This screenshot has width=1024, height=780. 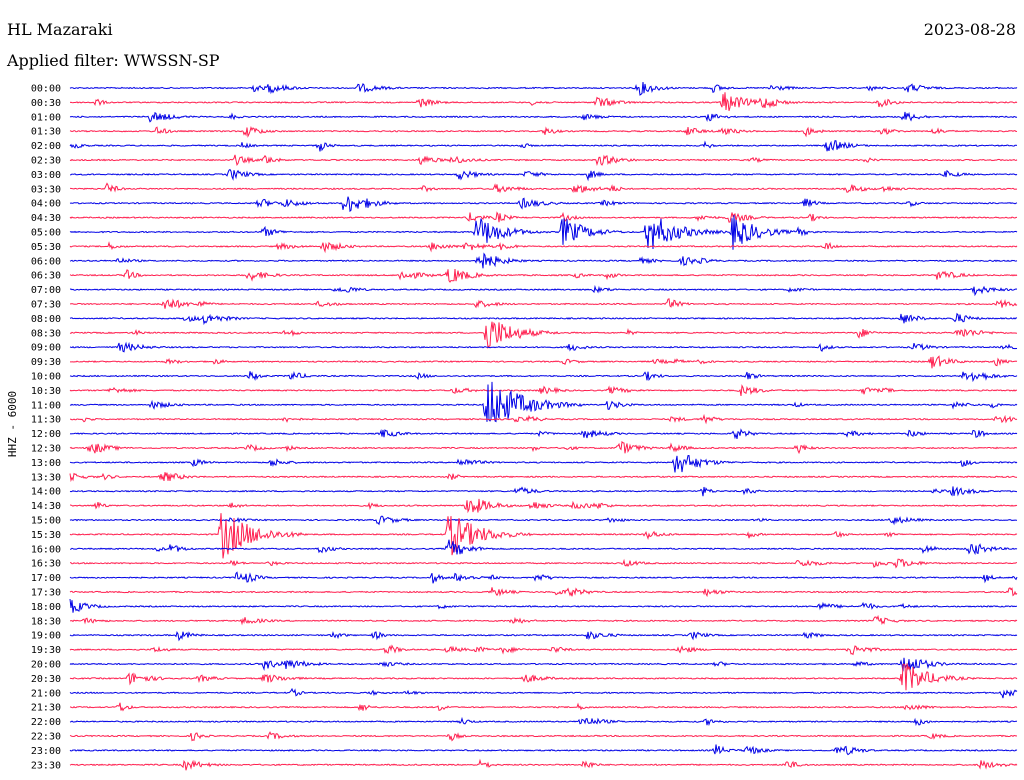 I want to click on tick-label: 17:30, so click(x=46, y=593).